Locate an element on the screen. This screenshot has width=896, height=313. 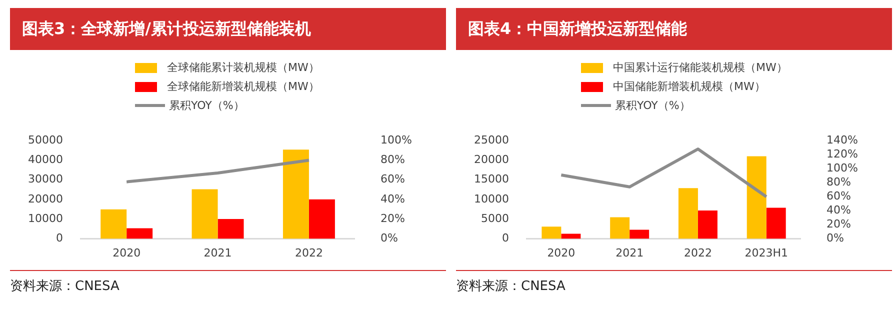
y2-tick-label: 140% is located at coordinates (842, 139).